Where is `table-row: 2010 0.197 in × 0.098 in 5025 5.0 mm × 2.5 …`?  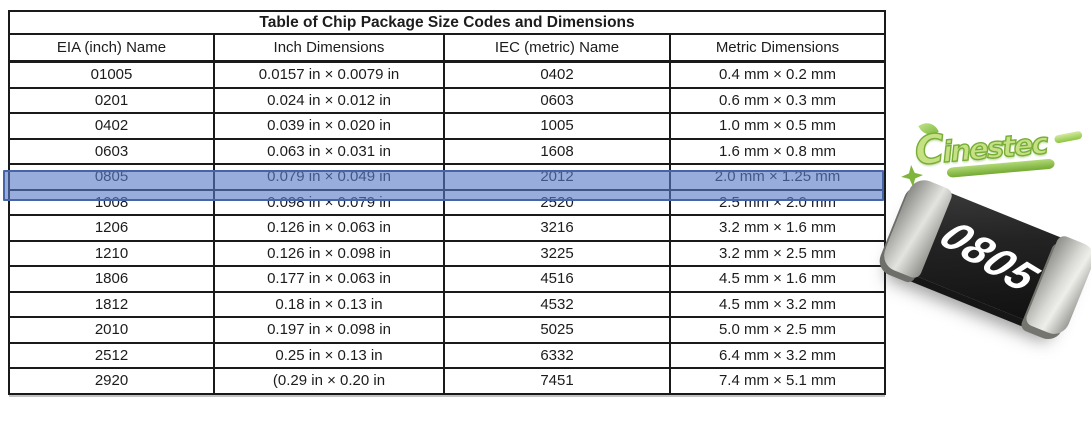
table-row: 2010 0.197 in × 0.098 in 5025 5.0 mm × 2.5 … is located at coordinates (447, 330).